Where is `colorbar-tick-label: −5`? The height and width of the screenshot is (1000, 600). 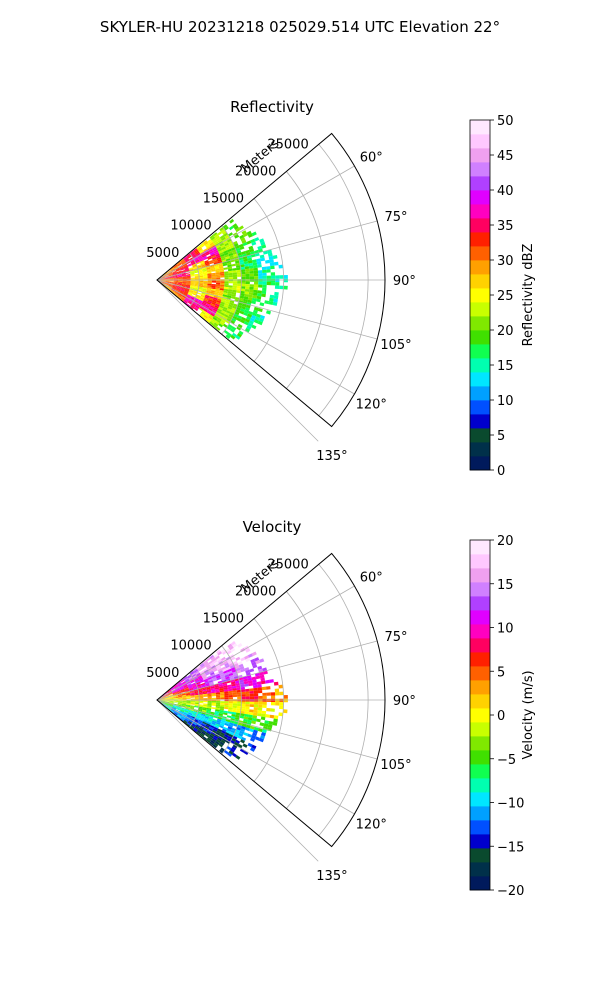 colorbar-tick-label: −5 is located at coordinates (506, 760).